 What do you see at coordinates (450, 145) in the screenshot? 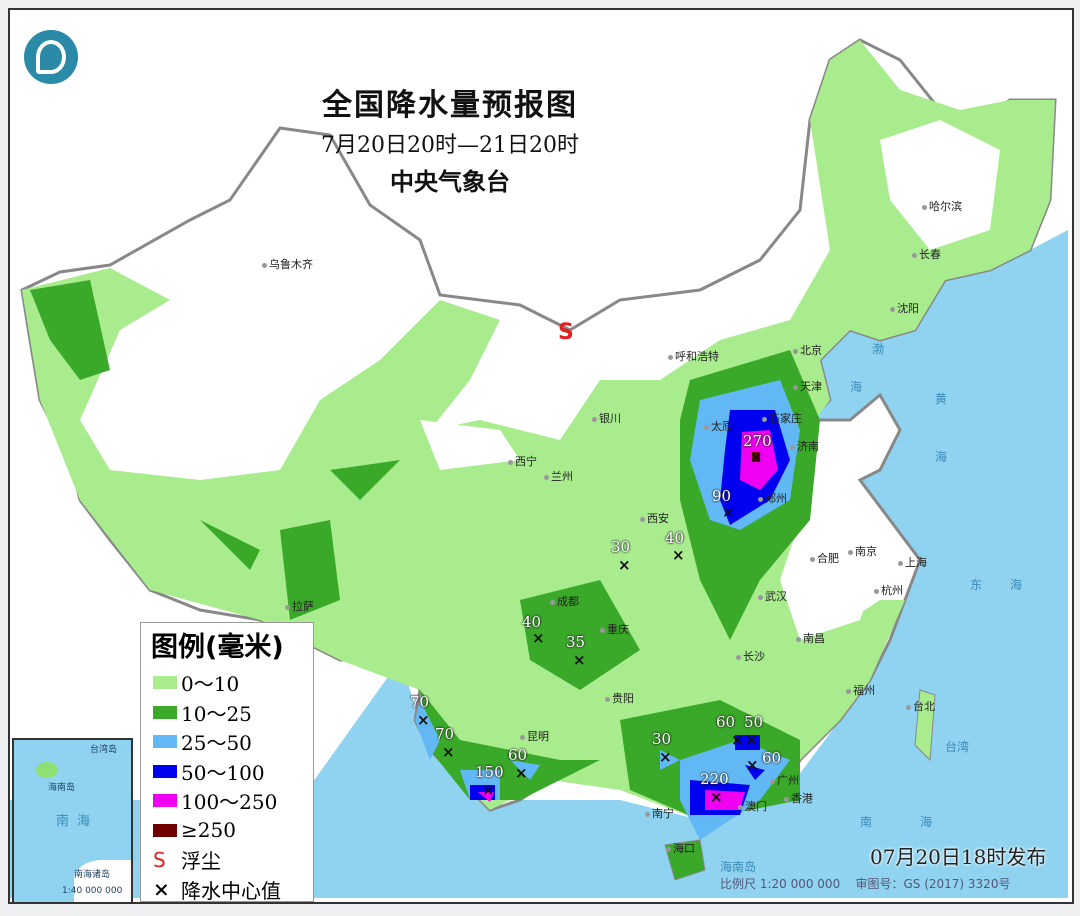
I see `forecast-period: 7月20日20时—21日20时` at bounding box center [450, 145].